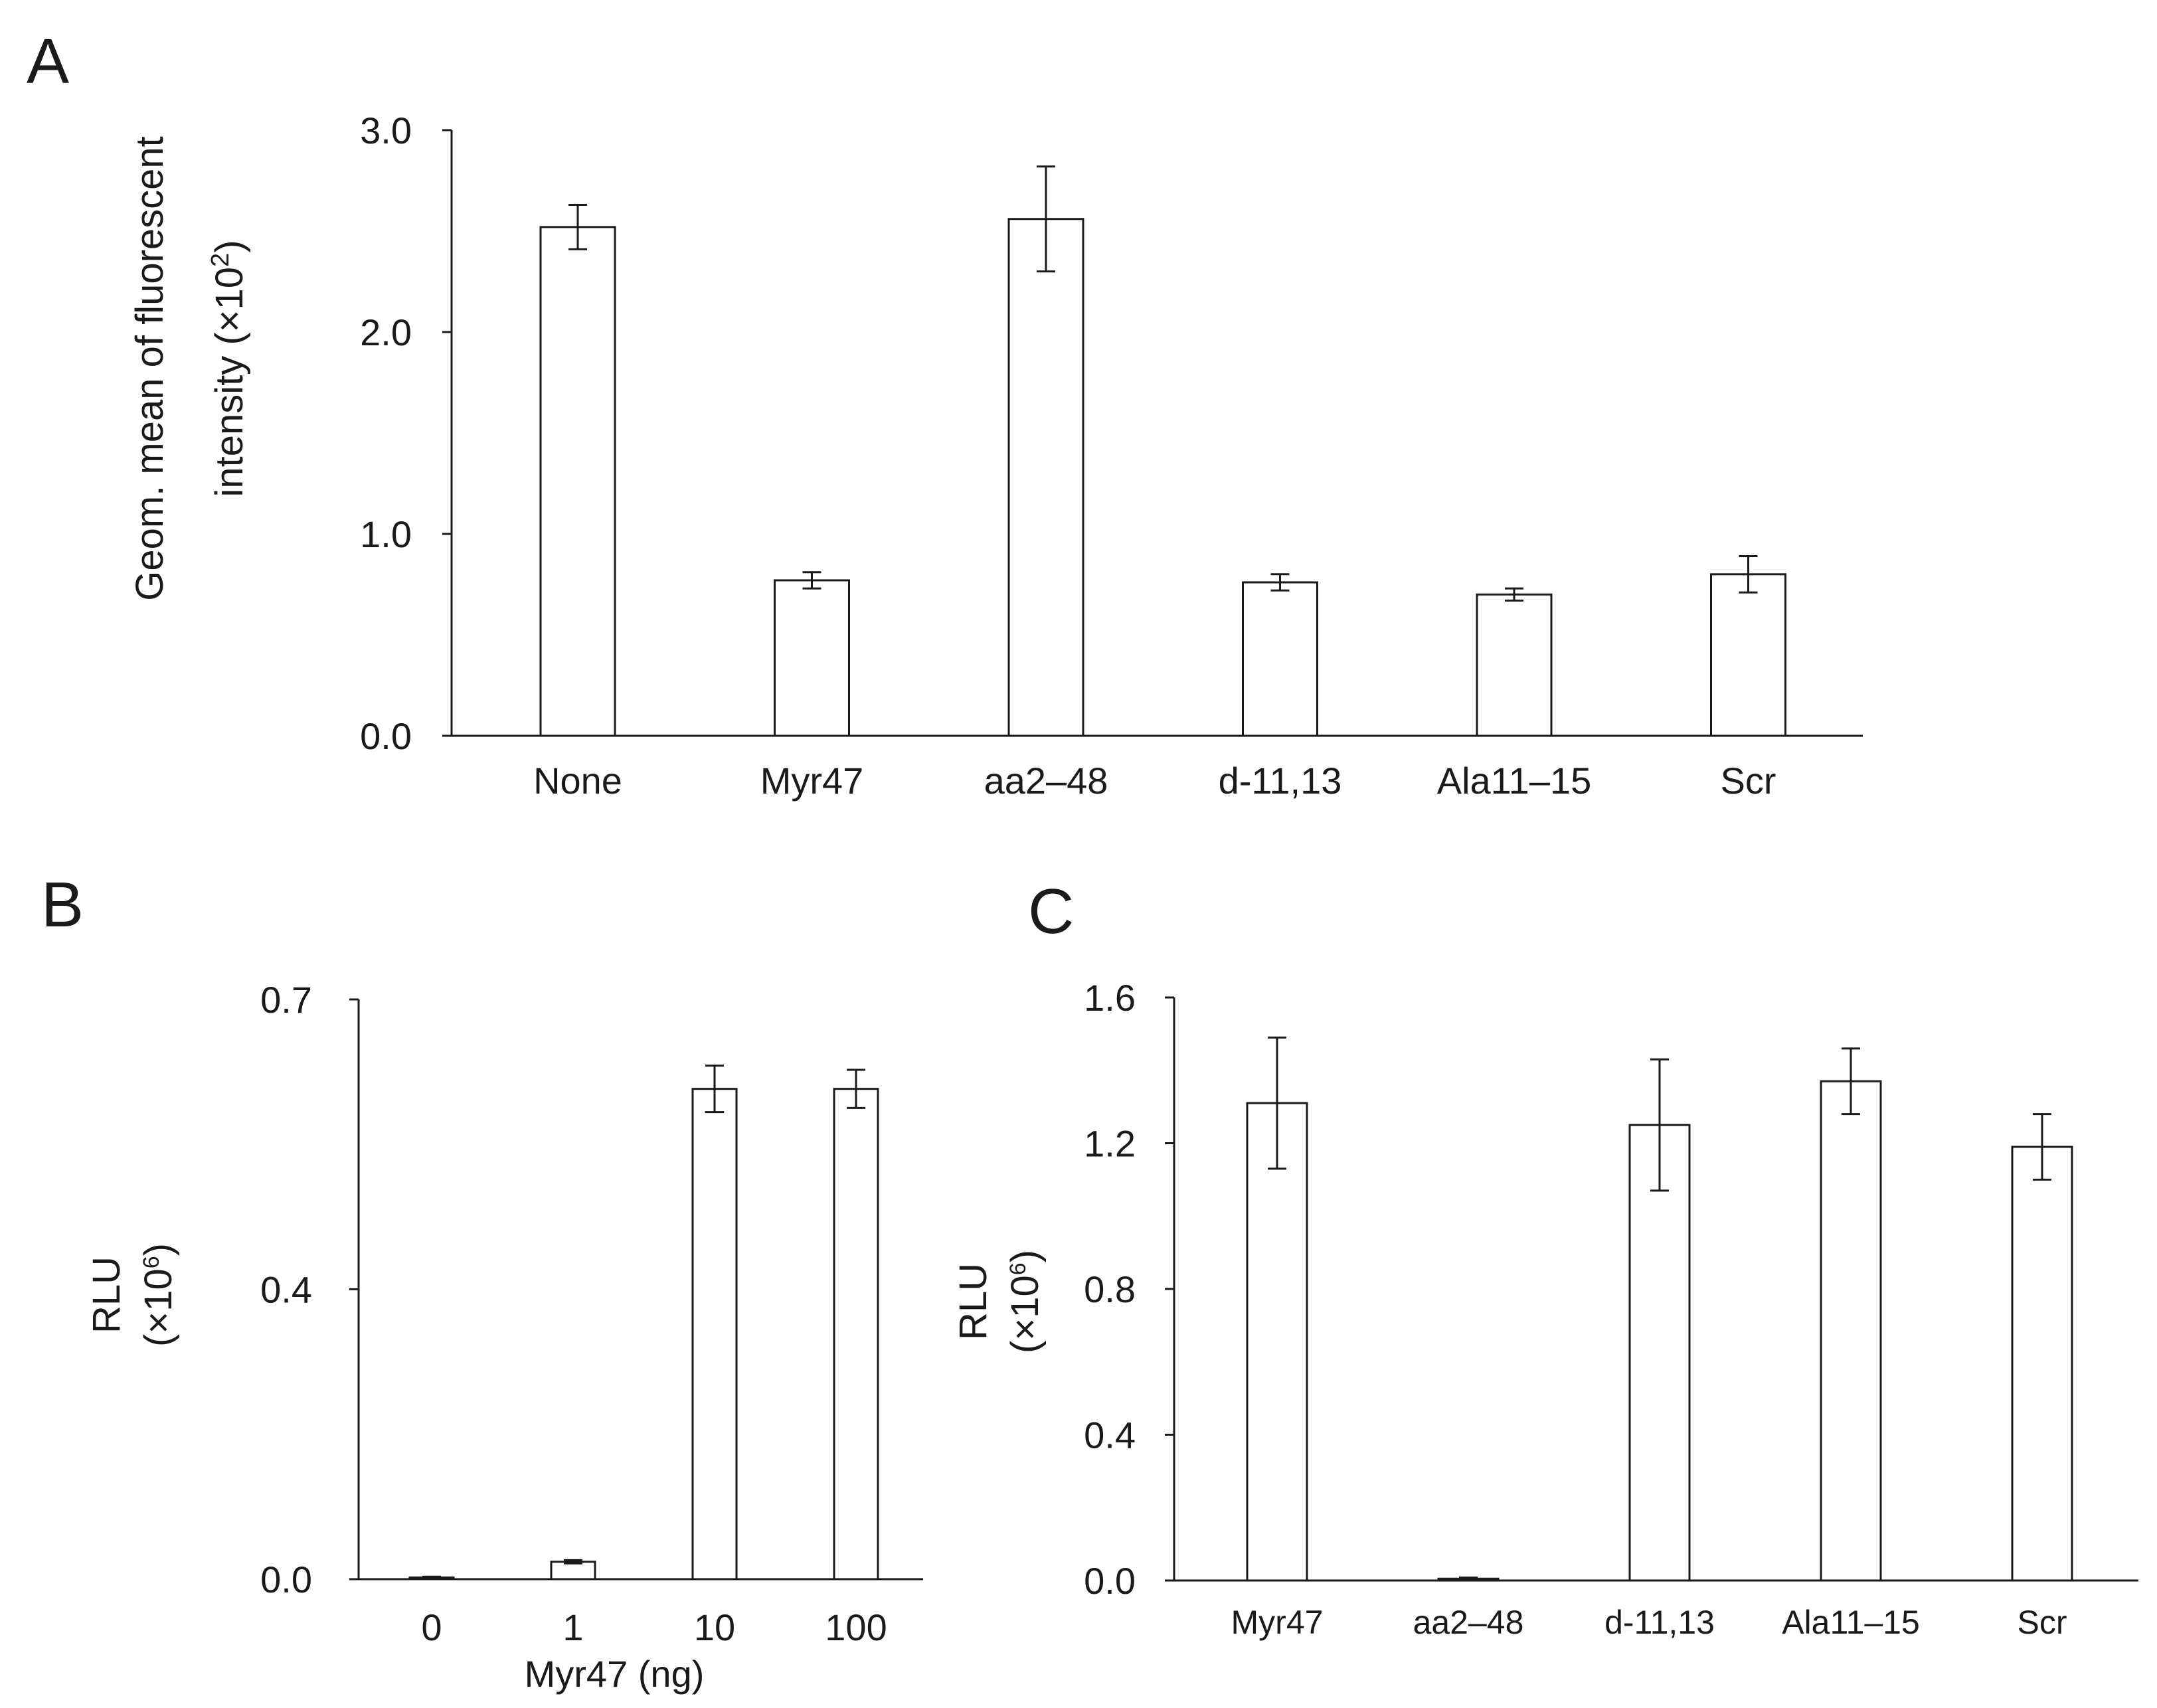 Image resolution: width=2157 pixels, height=1708 pixels. Describe the element at coordinates (1514, 781) in the screenshot. I see `panel-a-category-label: Ala11–15` at that location.